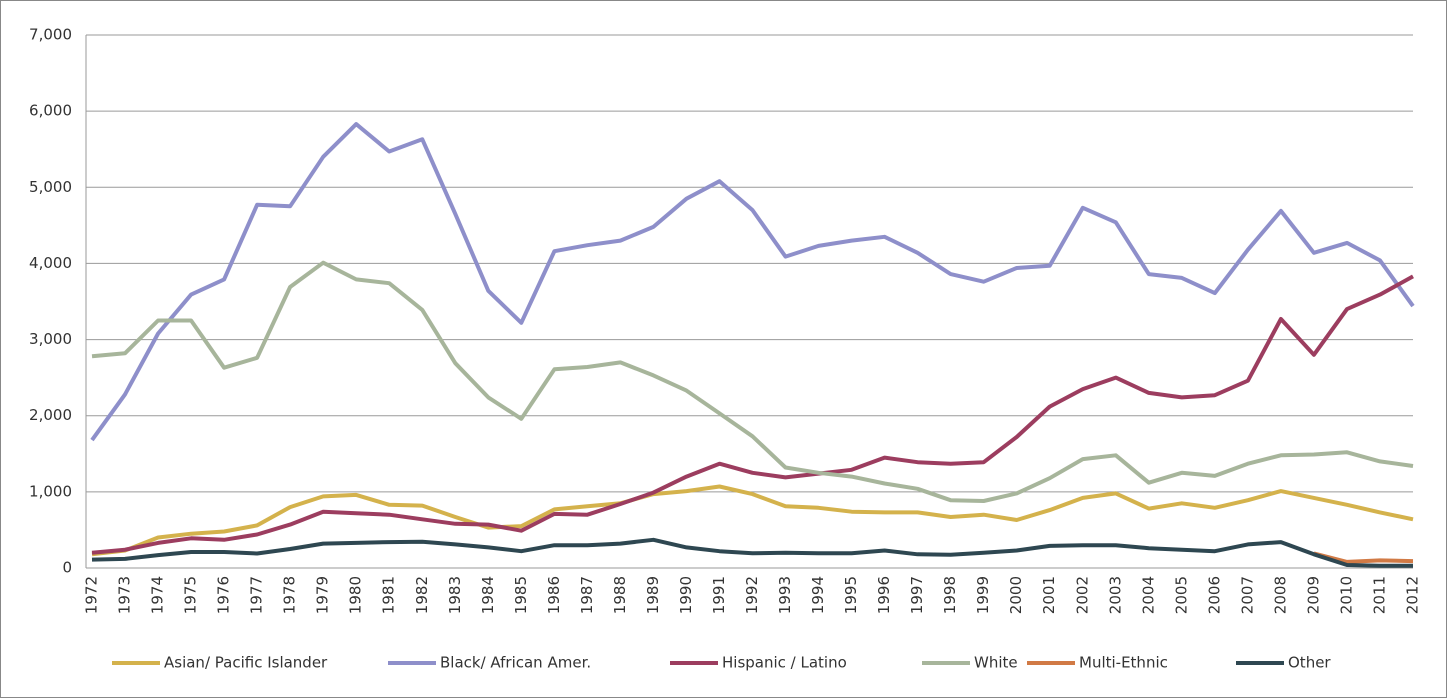  Describe the element at coordinates (290, 595) in the screenshot. I see `x-tick-label: 1978` at that location.